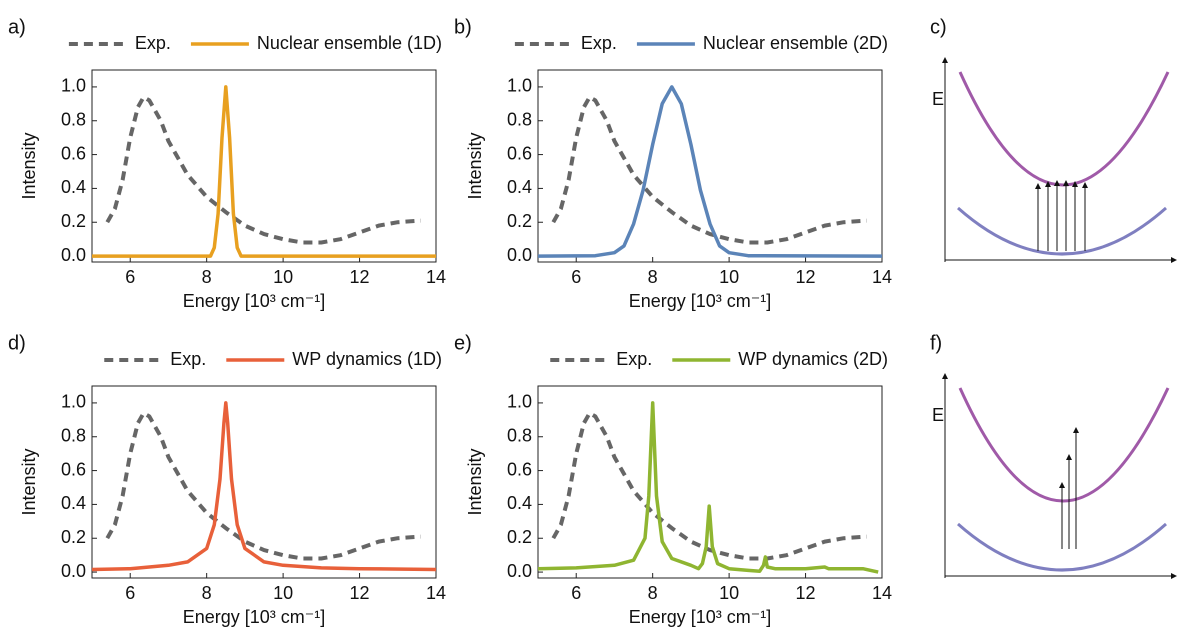 Image resolution: width=1181 pixels, height=636 pixels. Describe the element at coordinates (463, 343) in the screenshot. I see `panel-label: e)` at that location.